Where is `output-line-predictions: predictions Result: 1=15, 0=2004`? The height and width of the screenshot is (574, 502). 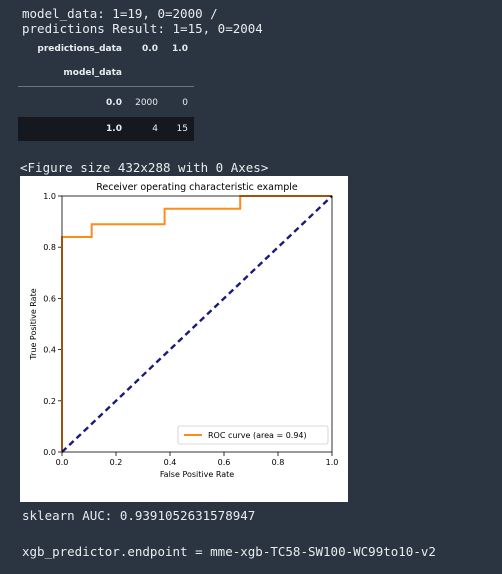 output-line-predictions: predictions Result: 1=15, 0=2004 is located at coordinates (142, 28).